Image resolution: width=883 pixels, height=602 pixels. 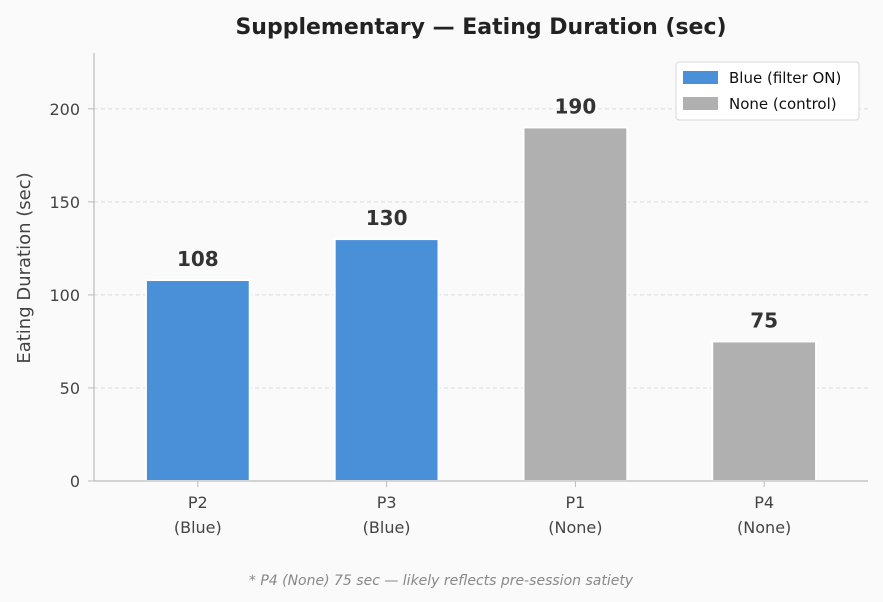 What do you see at coordinates (64, 109) in the screenshot?
I see `y-tick-label: 200` at bounding box center [64, 109].